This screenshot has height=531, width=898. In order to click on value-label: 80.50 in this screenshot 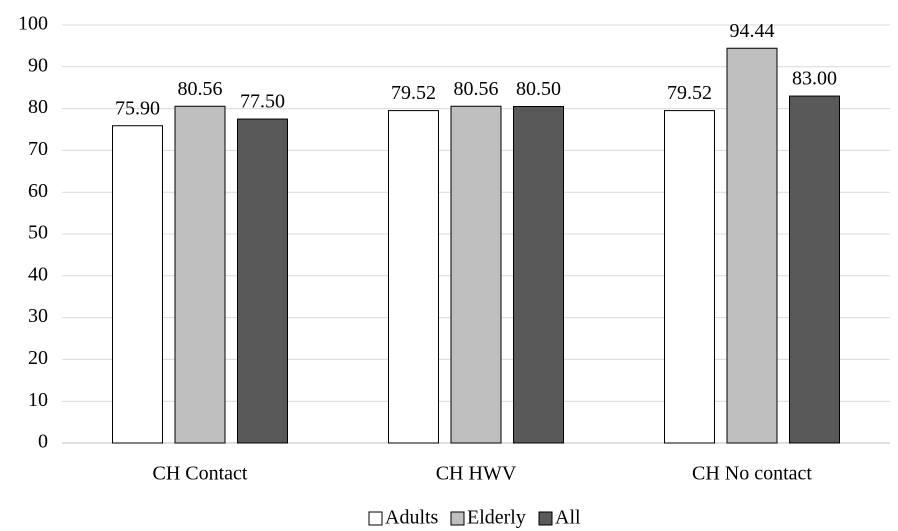, I will do `click(538, 89)`.